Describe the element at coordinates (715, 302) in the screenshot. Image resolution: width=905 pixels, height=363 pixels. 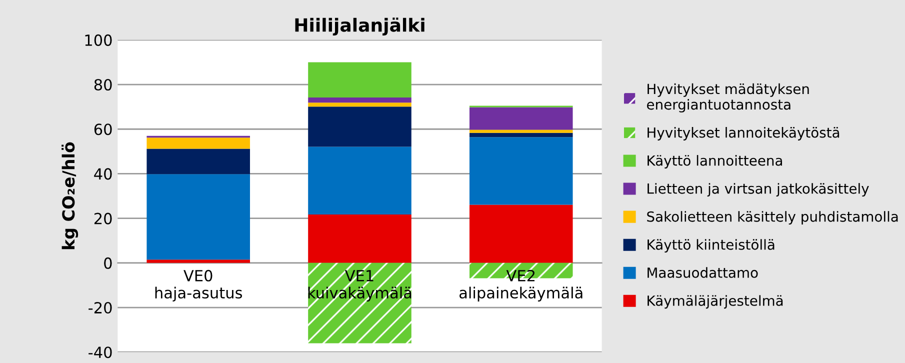
I see `legend-label: Käymäläjärjestelmä` at that location.